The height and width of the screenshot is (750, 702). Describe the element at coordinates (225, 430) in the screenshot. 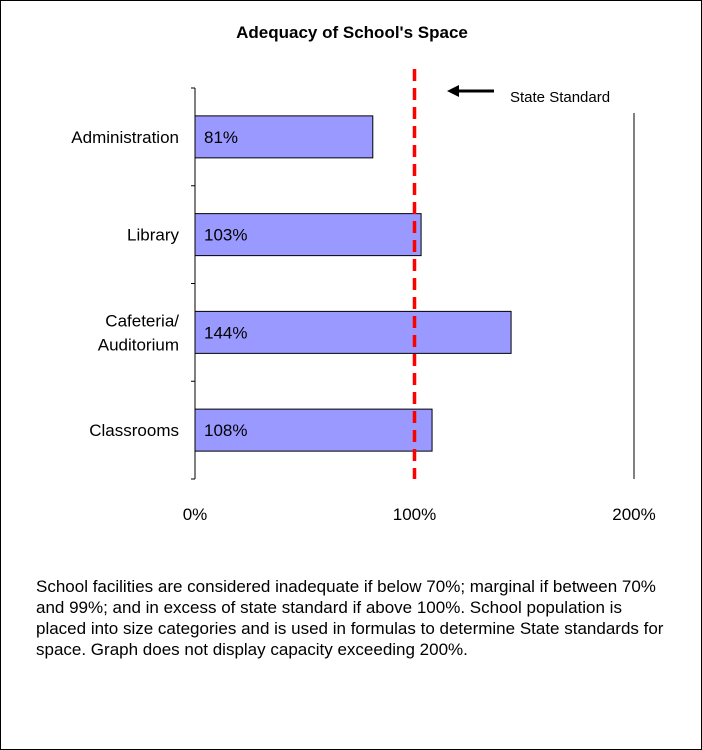

I see `data-label: 108%` at that location.